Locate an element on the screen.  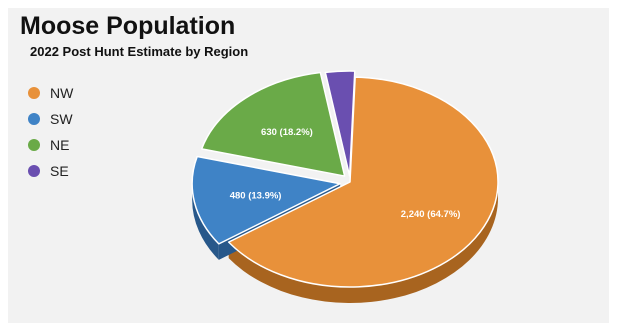
legend-swatch-se is located at coordinates (34, 171).